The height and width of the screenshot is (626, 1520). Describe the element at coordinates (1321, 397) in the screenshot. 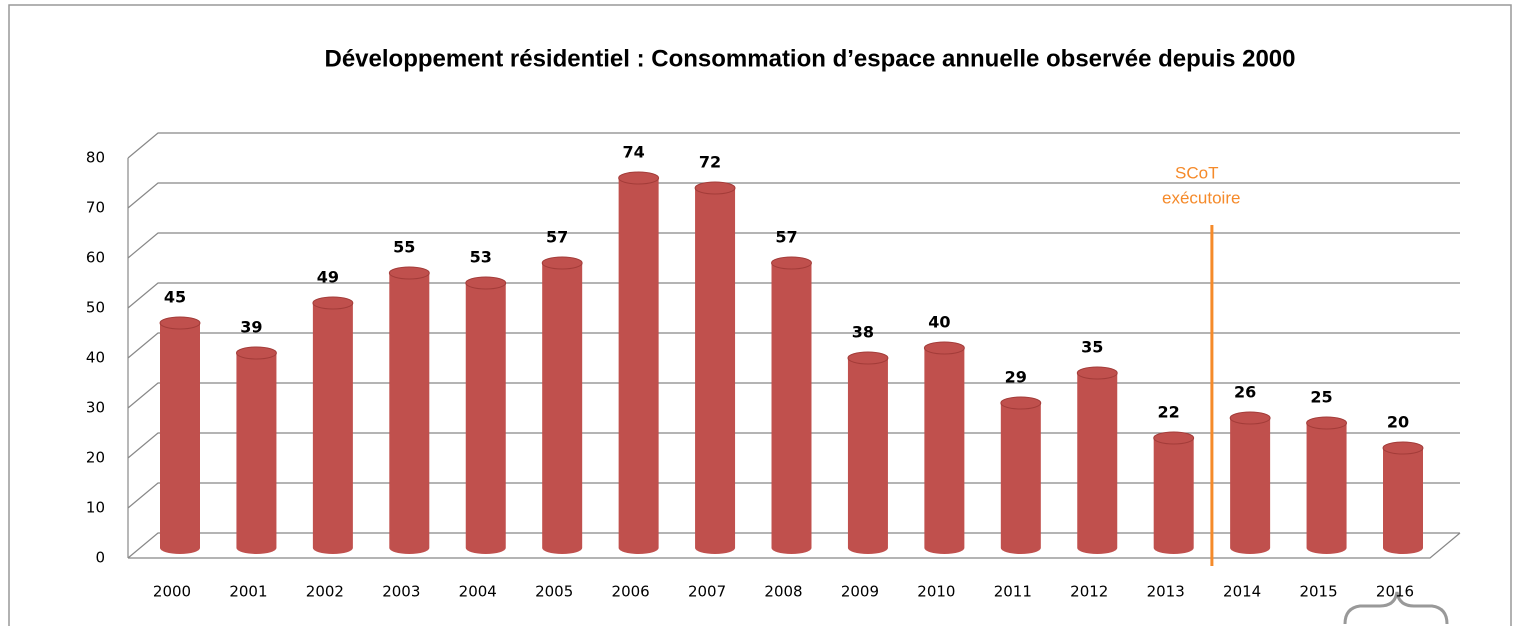

I see `value-label: 25` at that location.